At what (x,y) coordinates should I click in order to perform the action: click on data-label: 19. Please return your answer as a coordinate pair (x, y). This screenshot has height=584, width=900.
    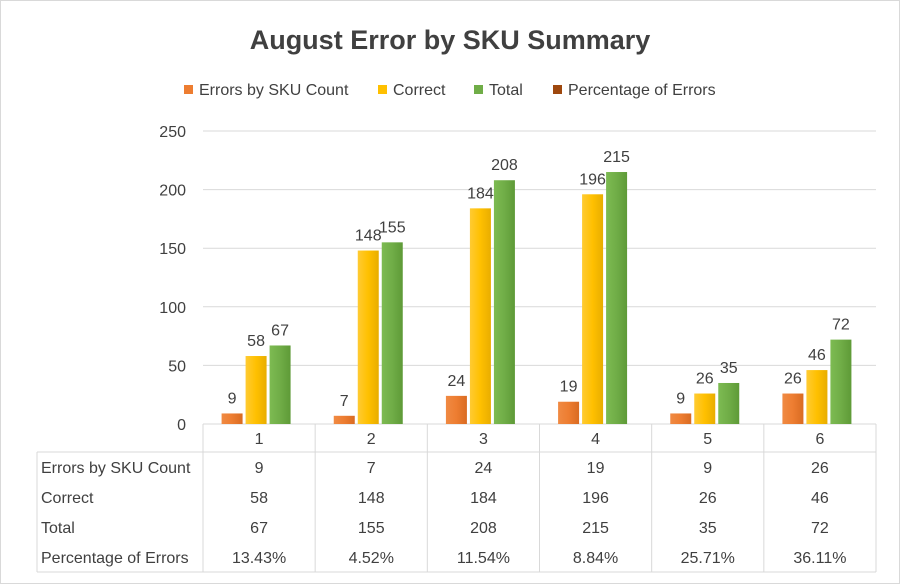
    Looking at the image, I should click on (569, 387).